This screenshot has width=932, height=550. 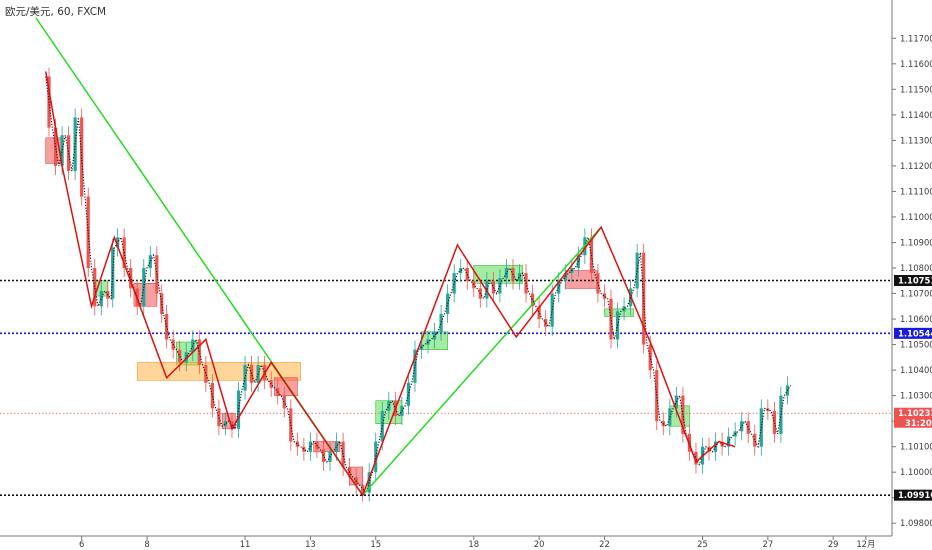 What do you see at coordinates (916, 268) in the screenshot?
I see `y-tick-label: 1.10800` at bounding box center [916, 268].